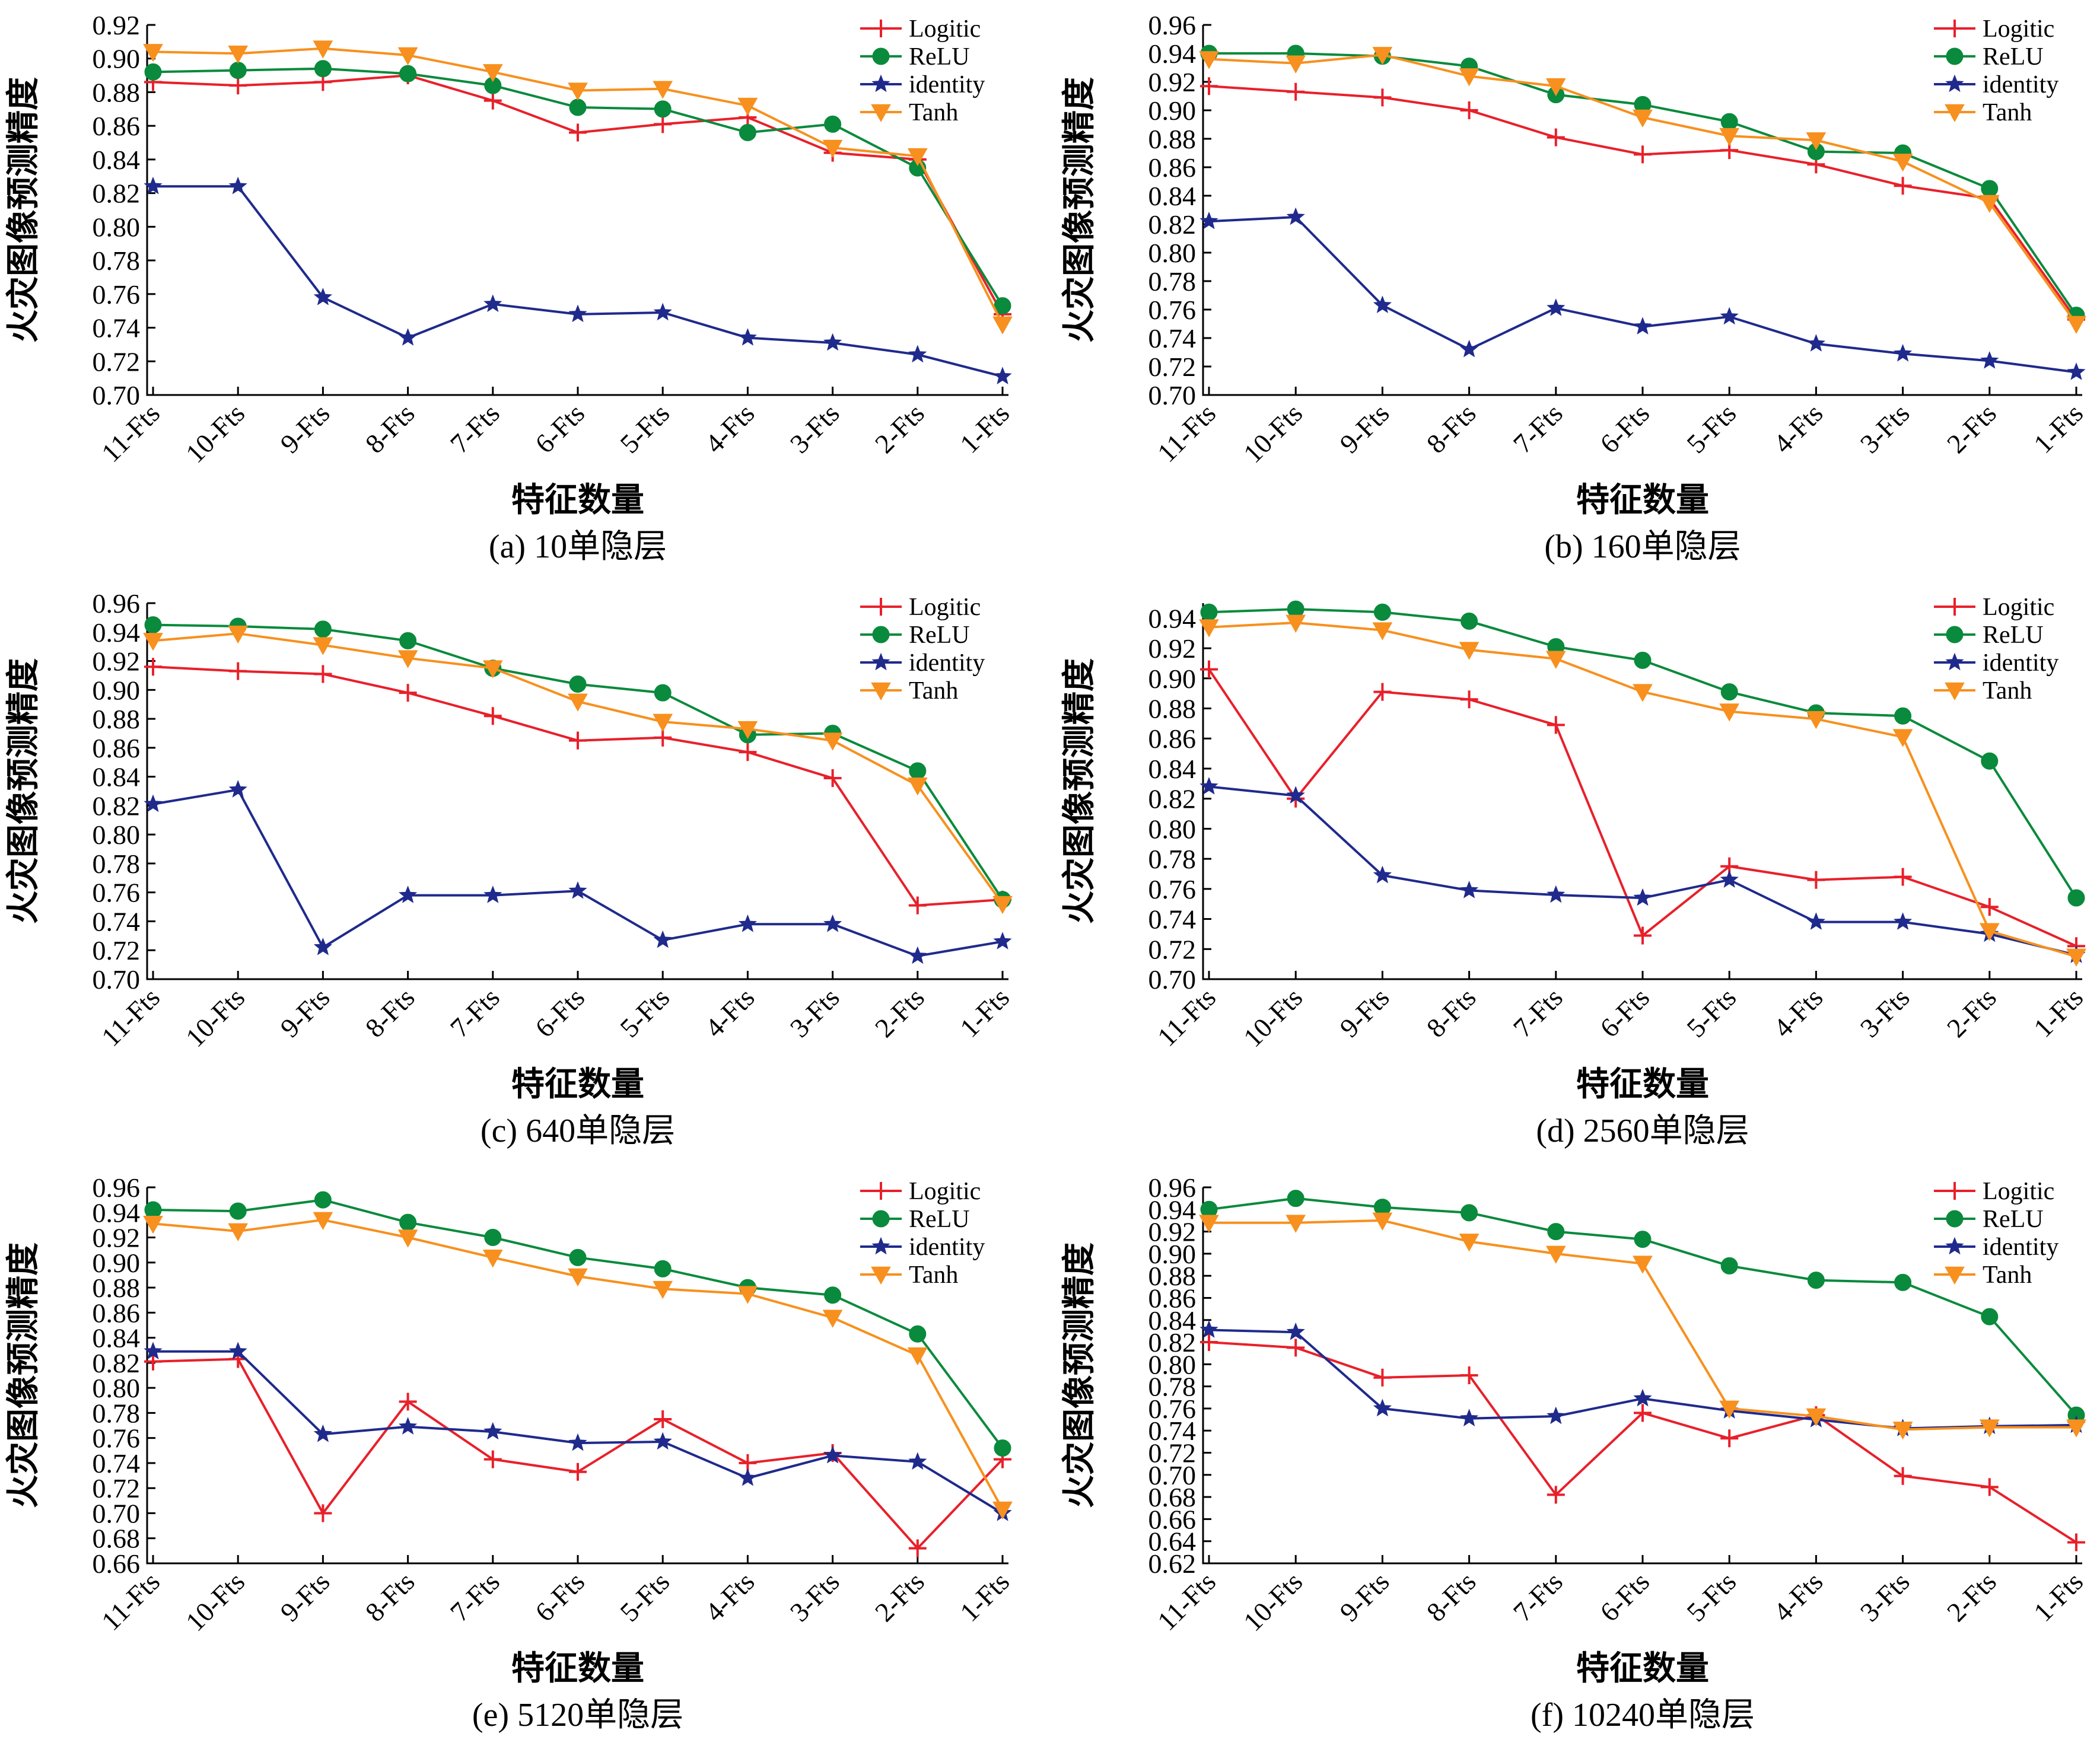 This screenshot has width=2100, height=1746. What do you see at coordinates (1172, 168) in the screenshot?
I see `y-tick-label: 0.86` at bounding box center [1172, 168].